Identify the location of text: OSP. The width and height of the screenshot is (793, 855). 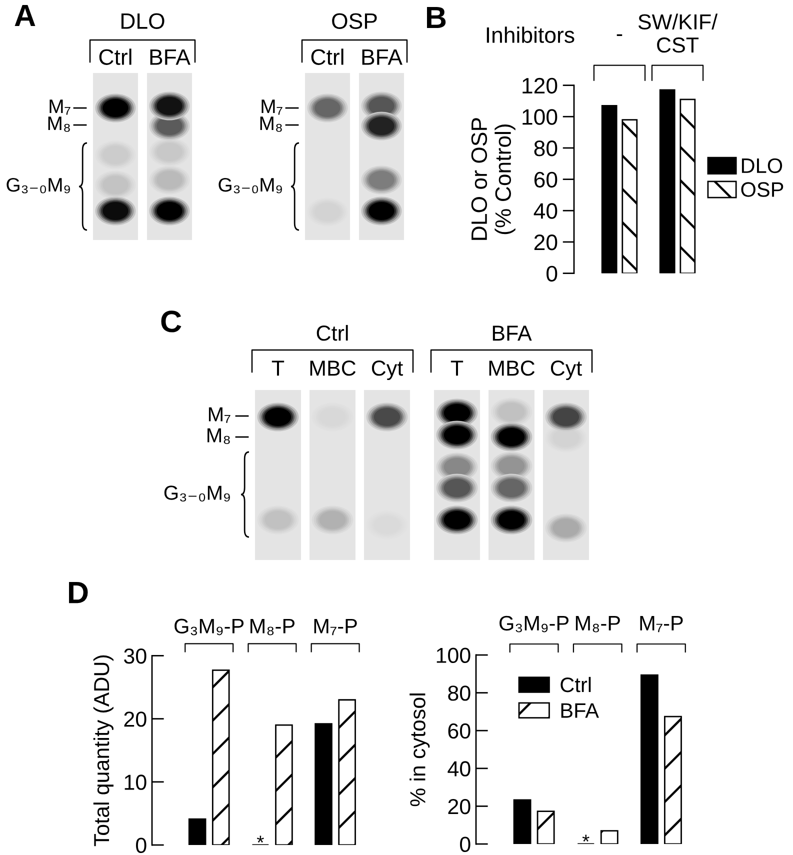
(354, 21).